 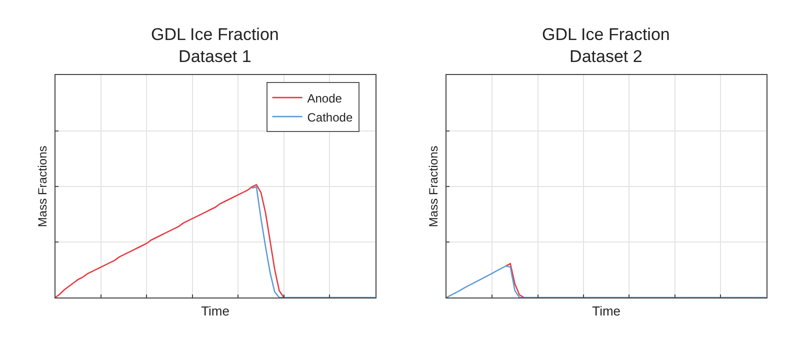 I want to click on chart-title: GDL Ice Fraction Dataset 2, so click(x=606, y=45).